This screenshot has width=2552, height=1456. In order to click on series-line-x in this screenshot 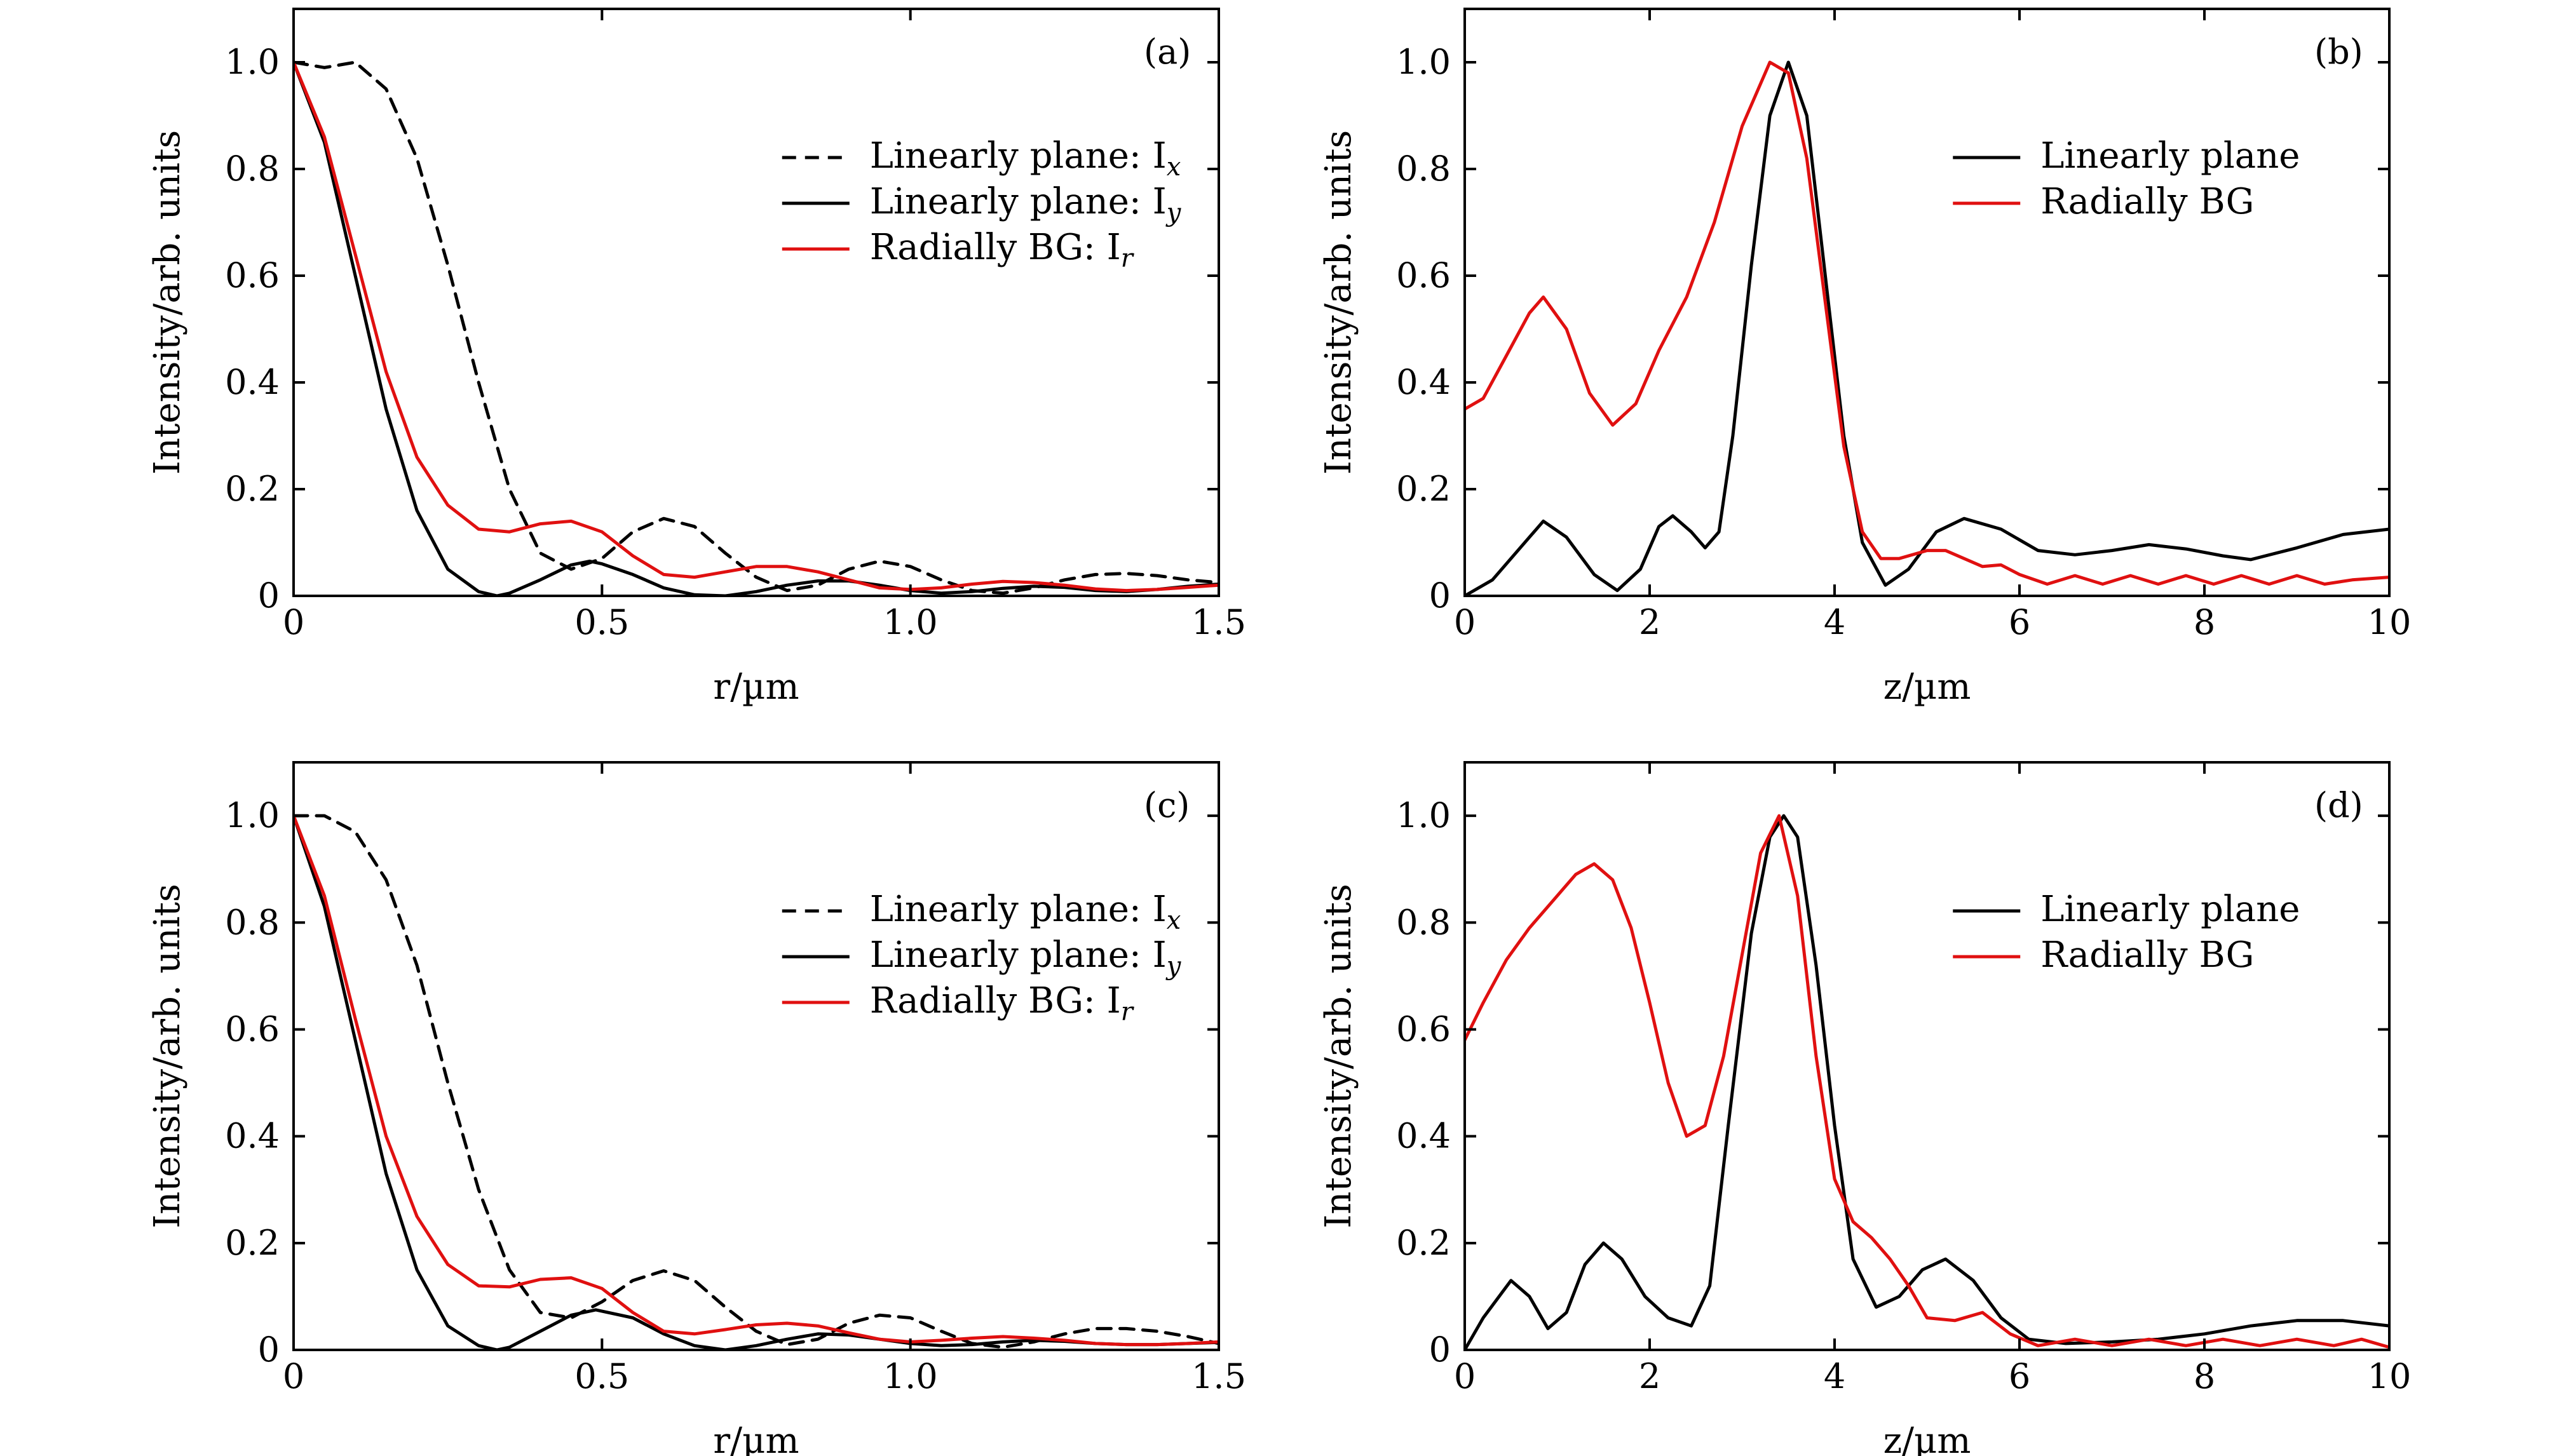, I will do `click(756, 1081)`.